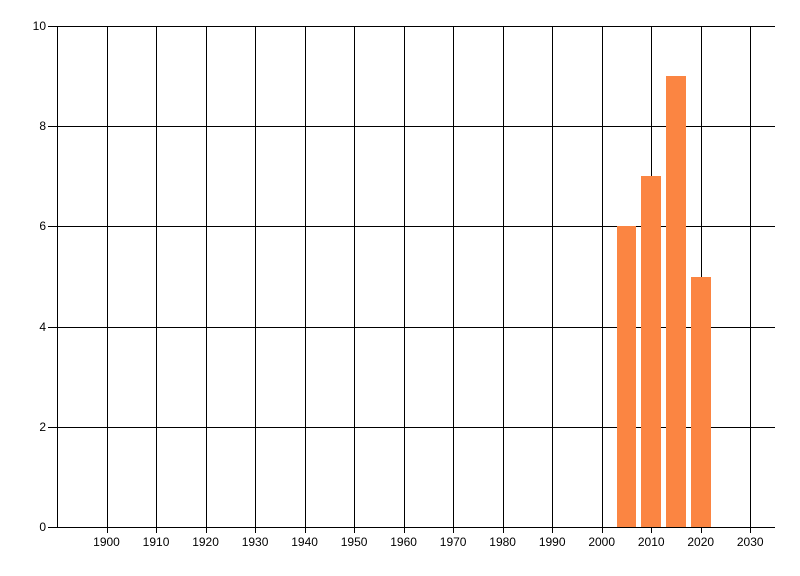  Describe the element at coordinates (751, 279) in the screenshot. I see `x-gridline-2030` at that location.